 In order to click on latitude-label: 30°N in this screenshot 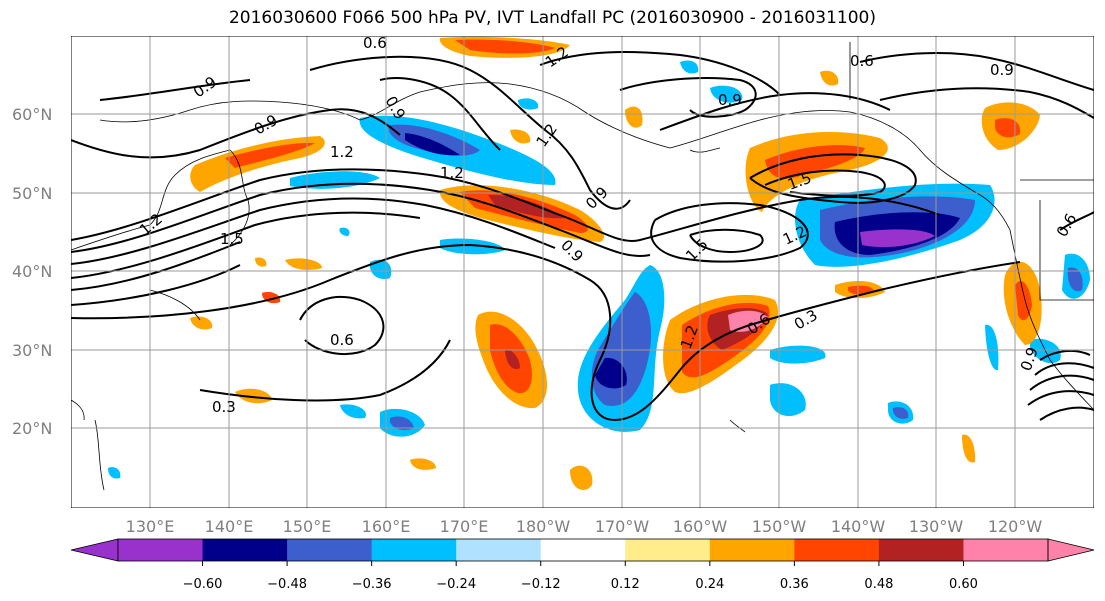, I will do `click(32, 350)`.